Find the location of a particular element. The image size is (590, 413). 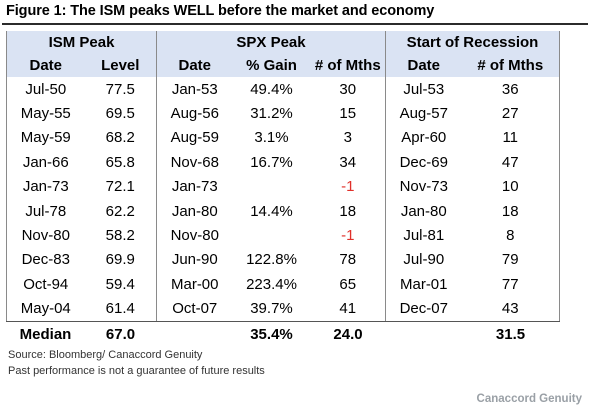

table-cell: May-04 is located at coordinates (45, 309).